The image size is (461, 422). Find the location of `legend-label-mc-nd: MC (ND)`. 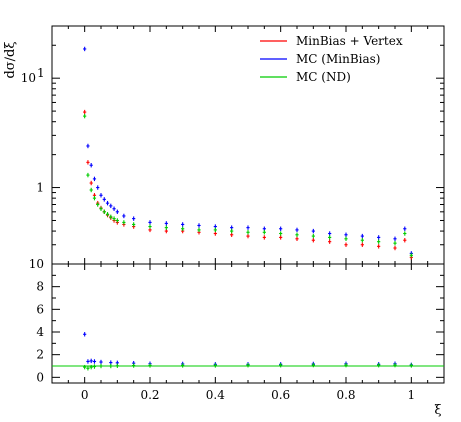

legend-label-mc-nd: MC (ND) is located at coordinates (323, 77).